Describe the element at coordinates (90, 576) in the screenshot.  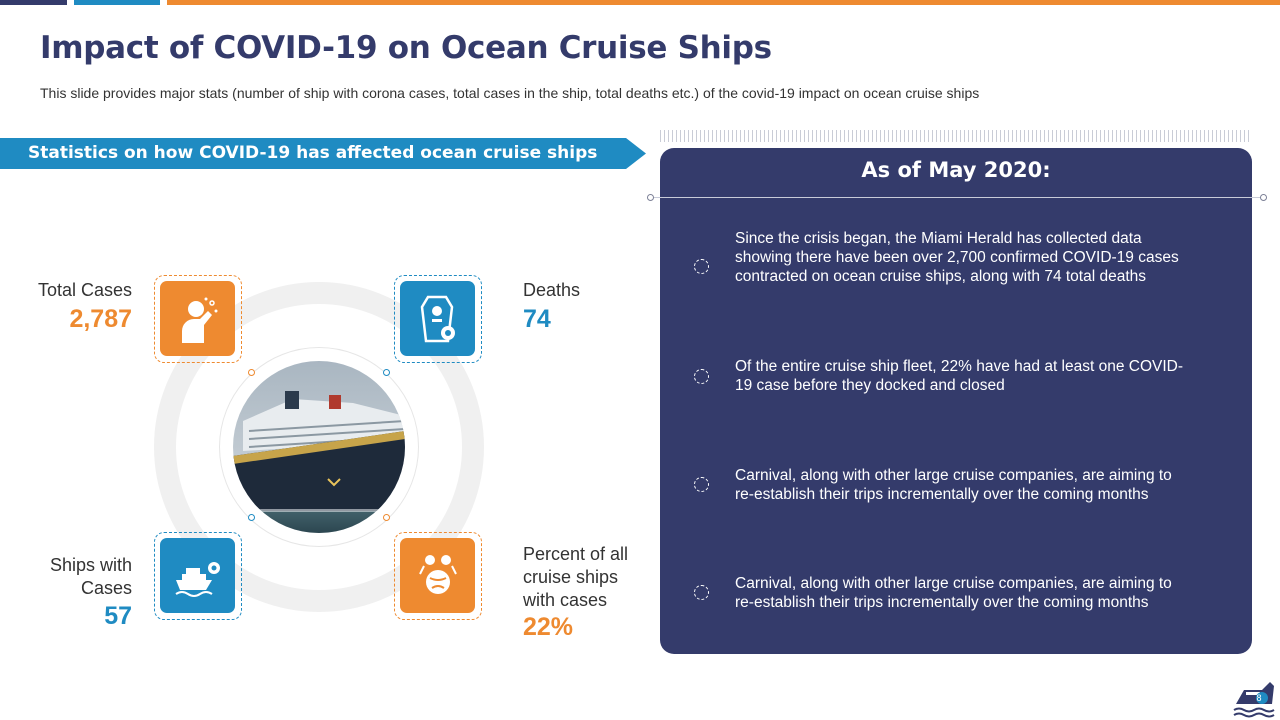
I see `stat-label-ships-with-cases: Ships with Cases` at that location.